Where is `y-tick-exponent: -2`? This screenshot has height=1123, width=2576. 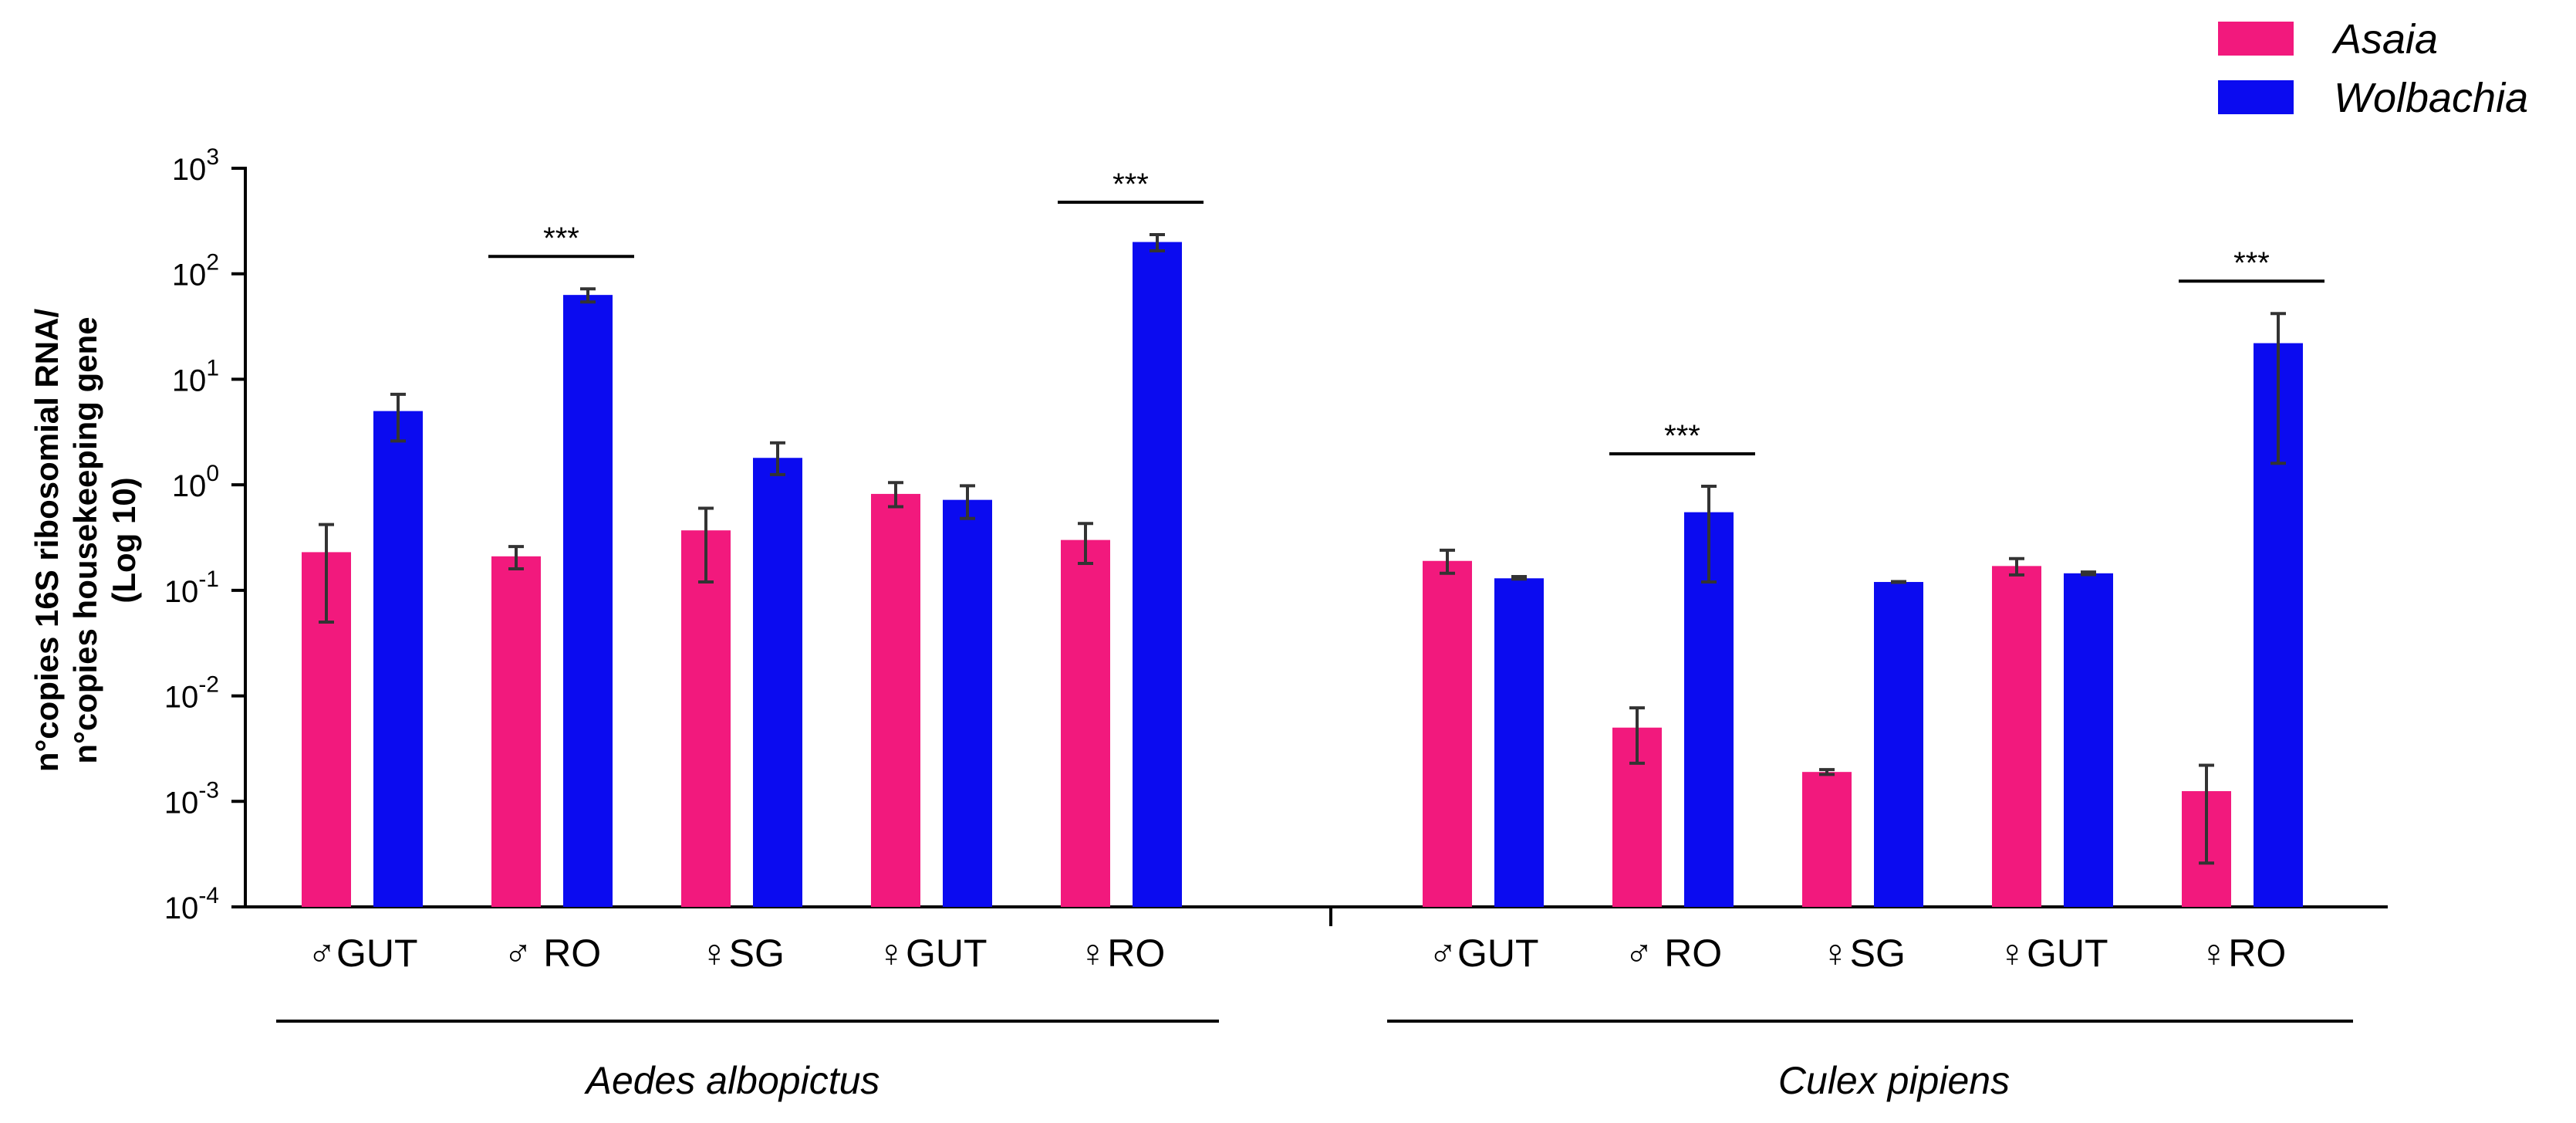
y-tick-exponent: -2 is located at coordinates (208, 685).